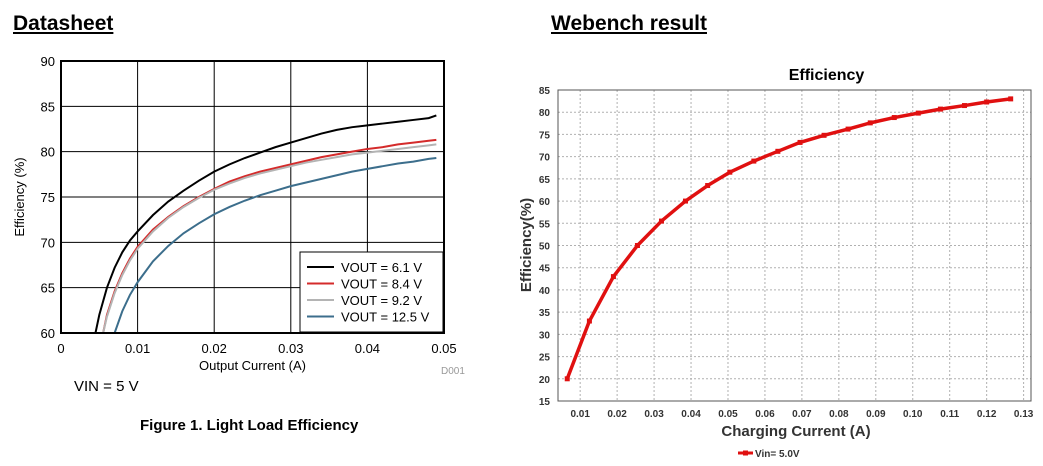 This screenshot has height=466, width=1043. I want to click on x-tick-label: 0.07, so click(802, 414).